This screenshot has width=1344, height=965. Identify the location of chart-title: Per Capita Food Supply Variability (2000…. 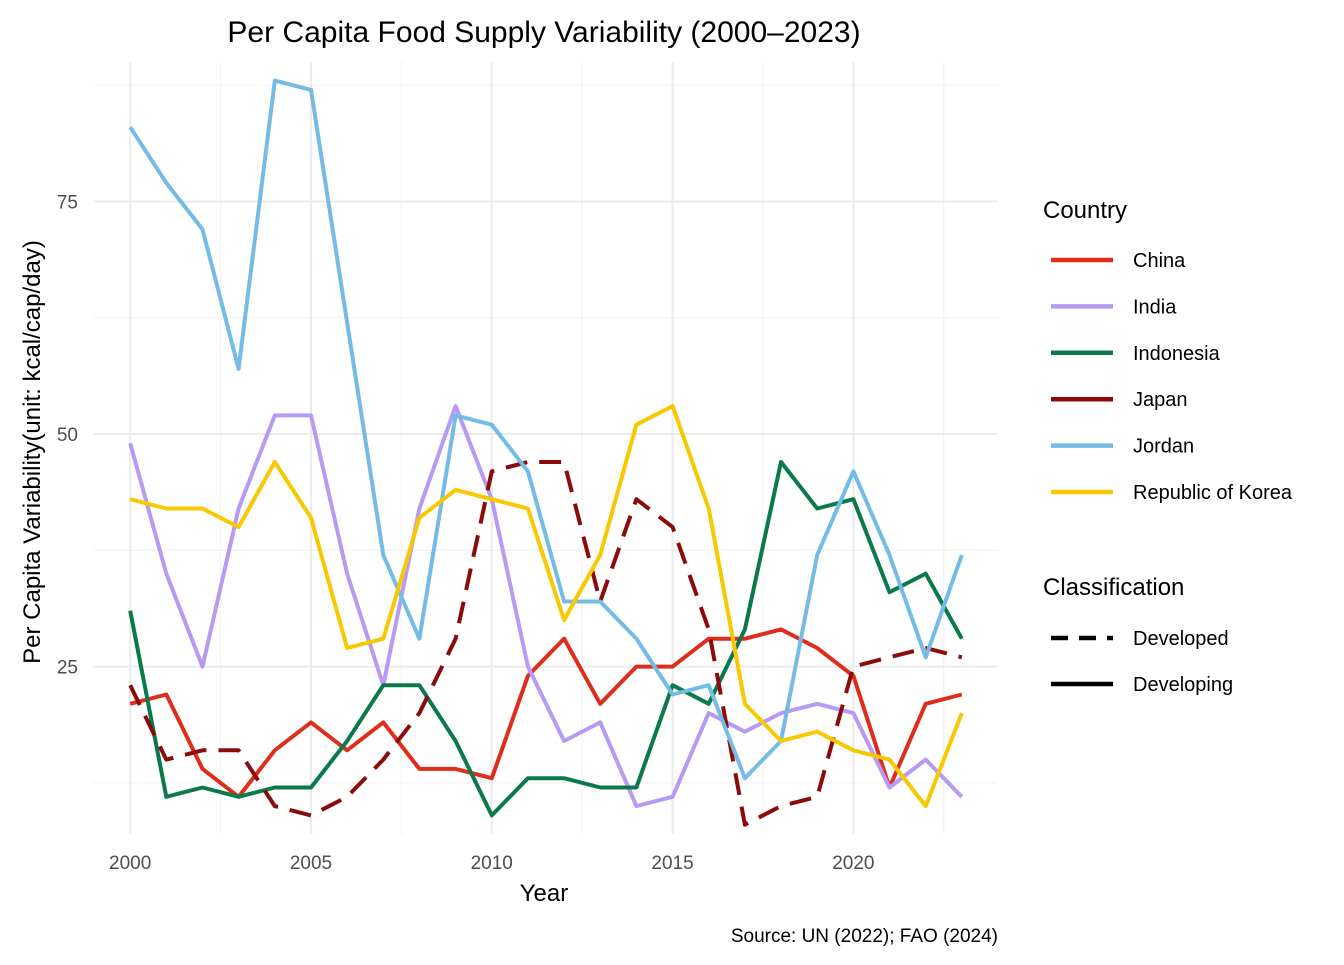
(543, 32).